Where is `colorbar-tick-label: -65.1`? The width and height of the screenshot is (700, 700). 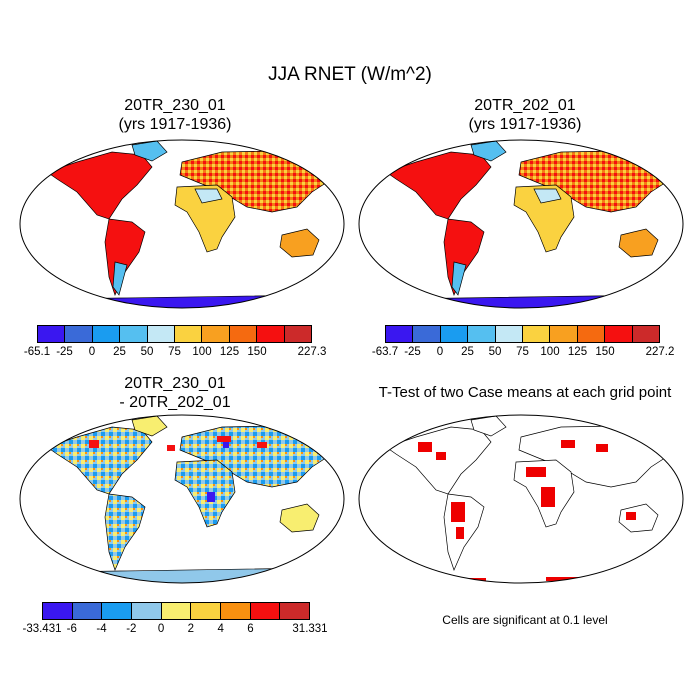 colorbar-tick-label: -65.1 is located at coordinates (37, 352).